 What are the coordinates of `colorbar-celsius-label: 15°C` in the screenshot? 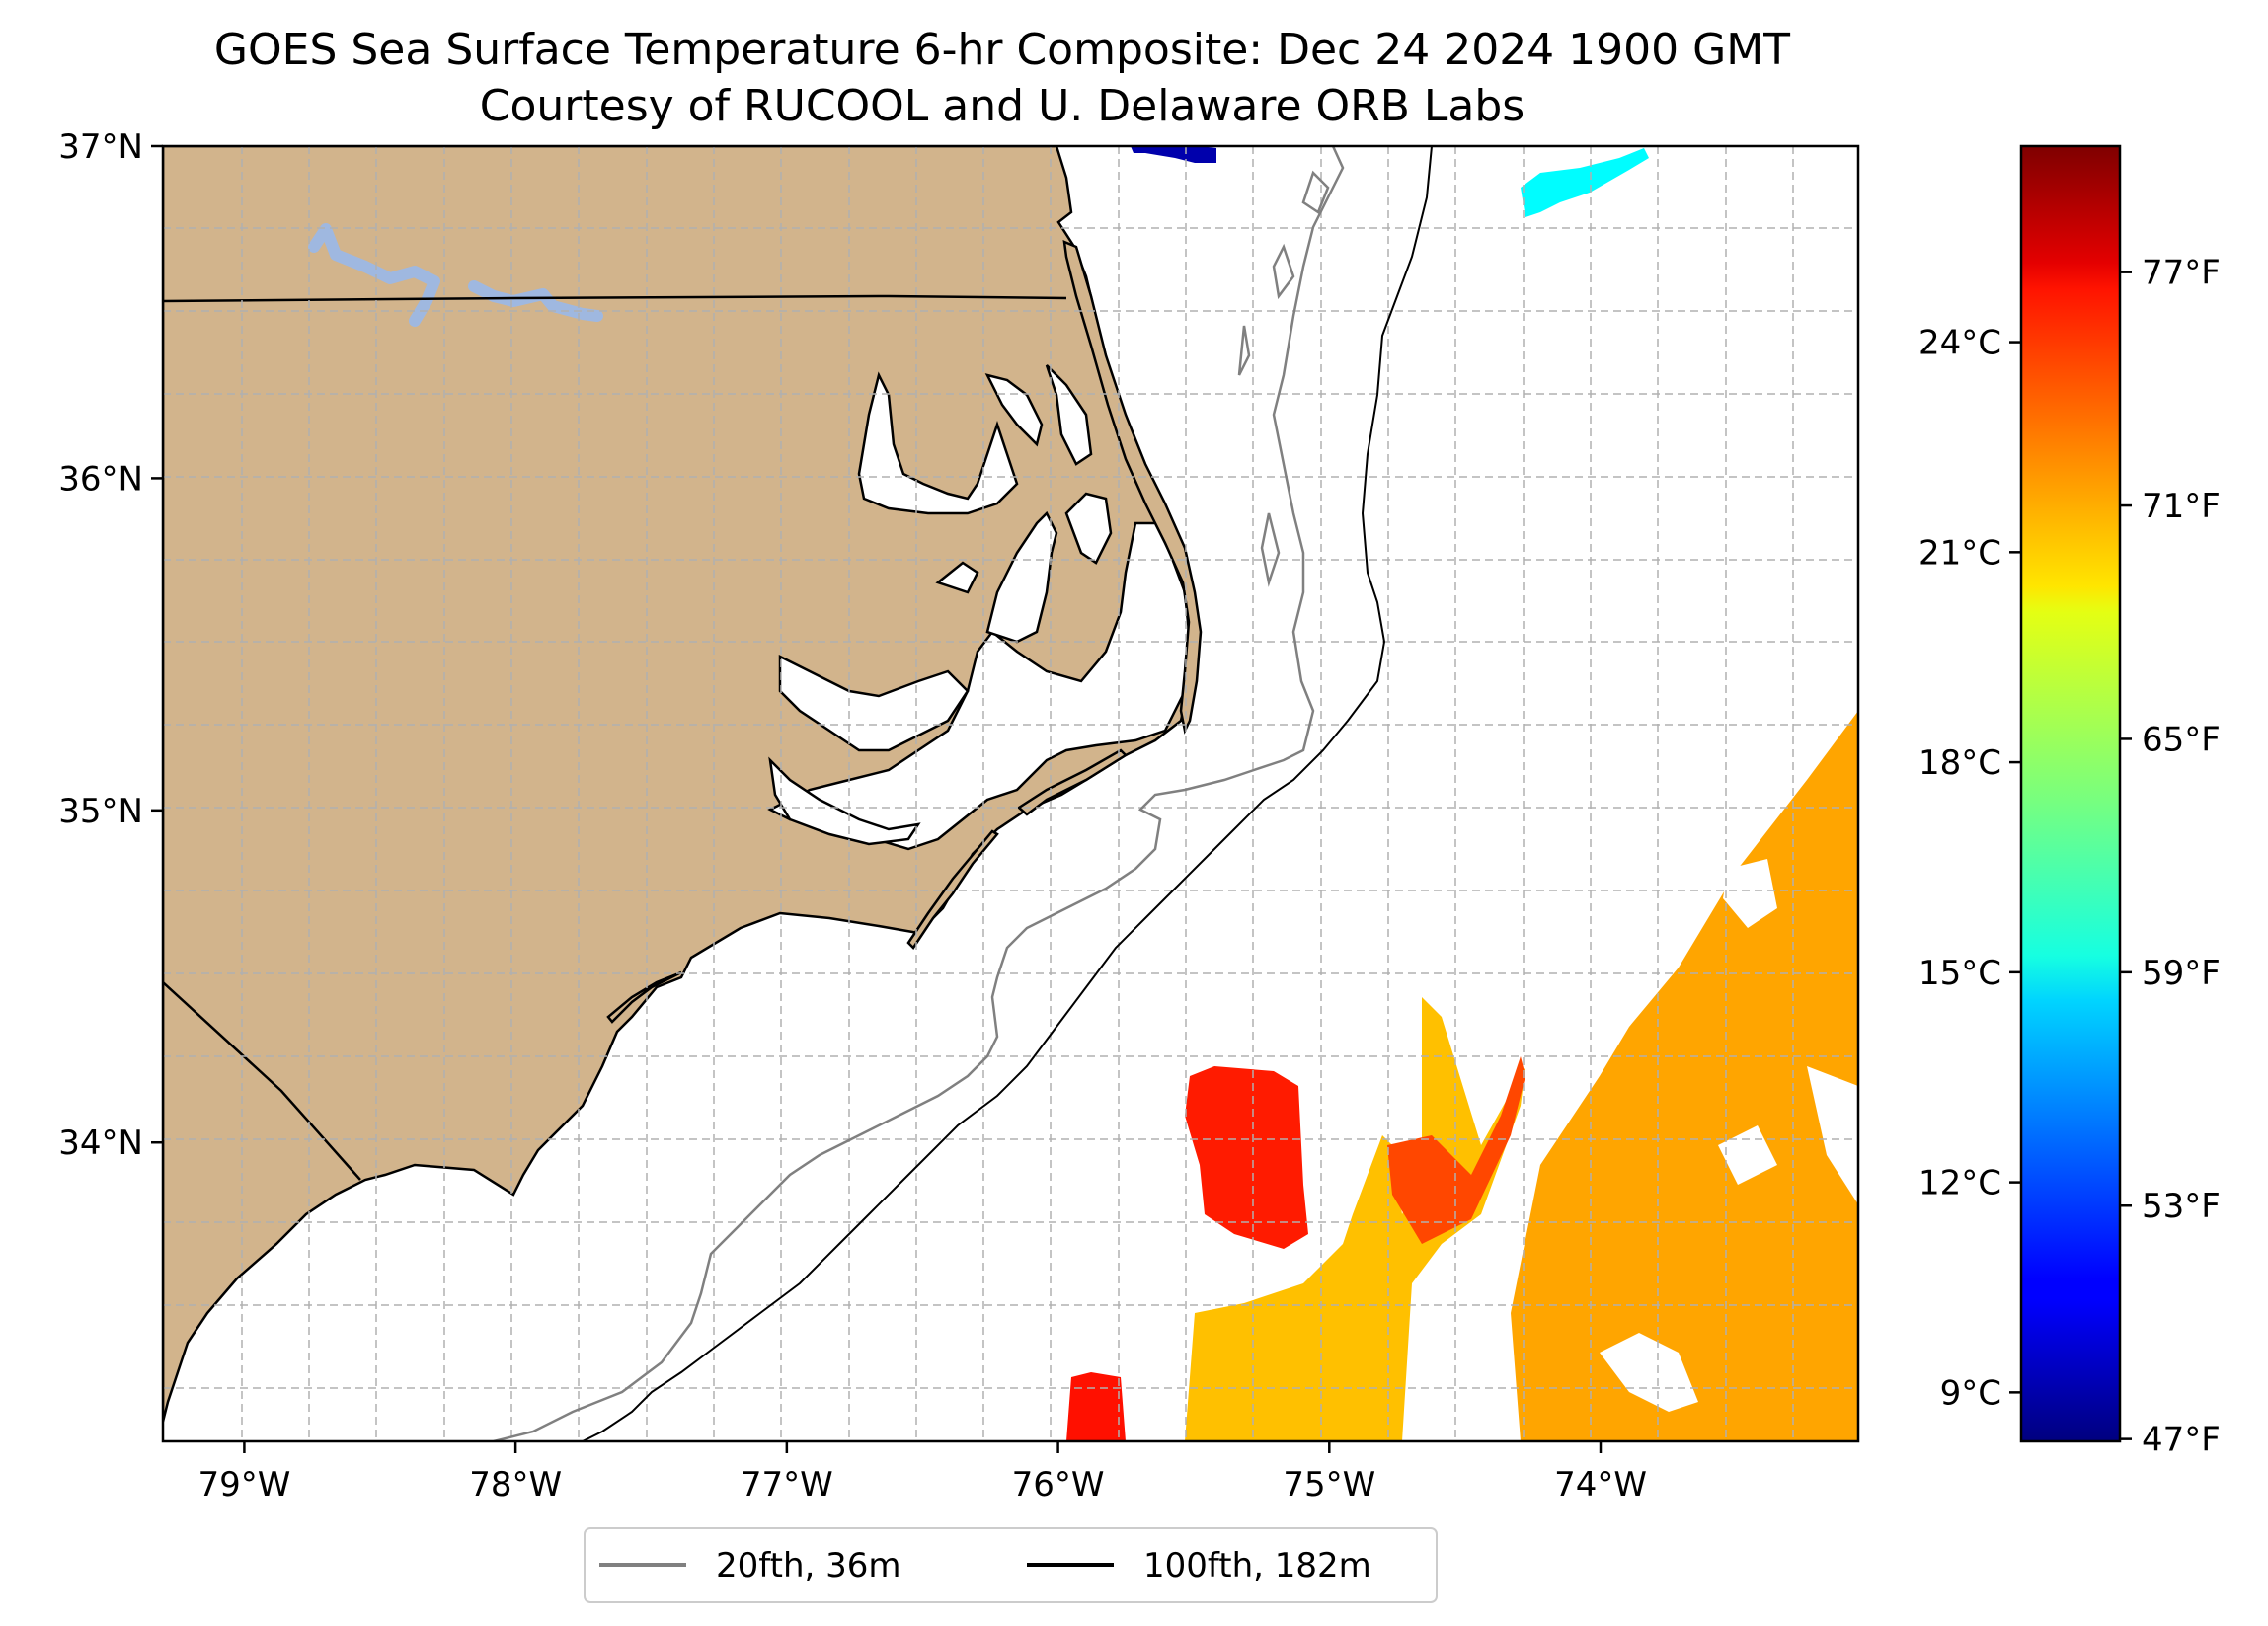 It's located at (1959, 973).